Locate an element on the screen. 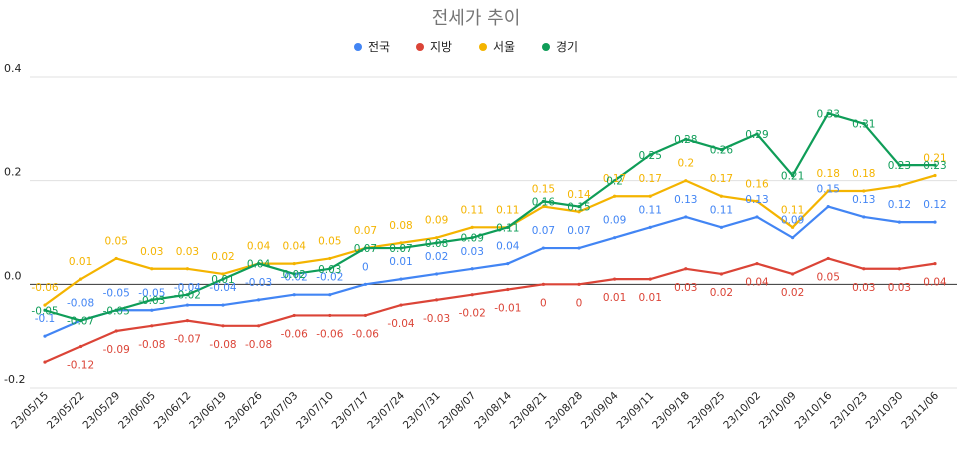 This screenshot has width=963, height=451. legend-item-서울: 서울 is located at coordinates (497, 47).